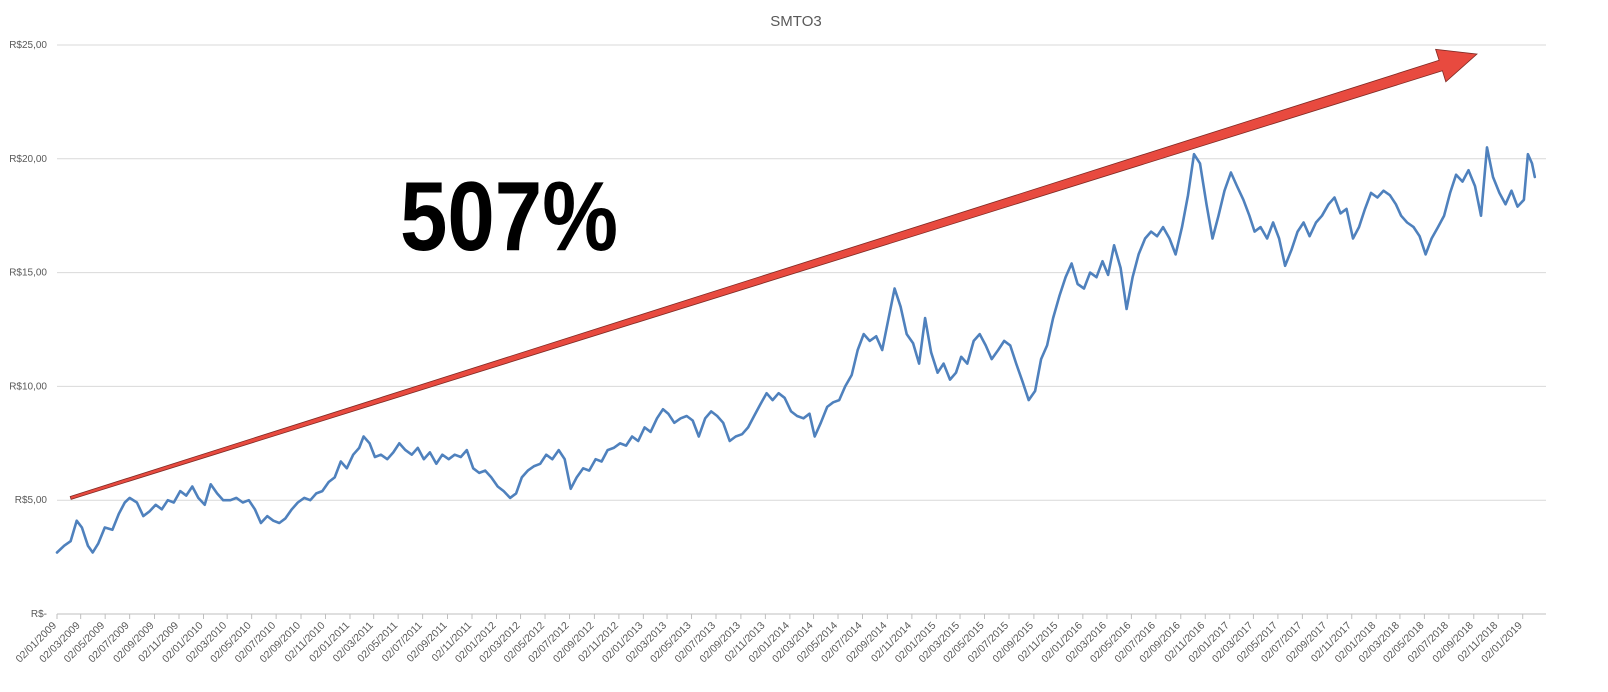  I want to click on chart-title: SMTO3, so click(795, 21).